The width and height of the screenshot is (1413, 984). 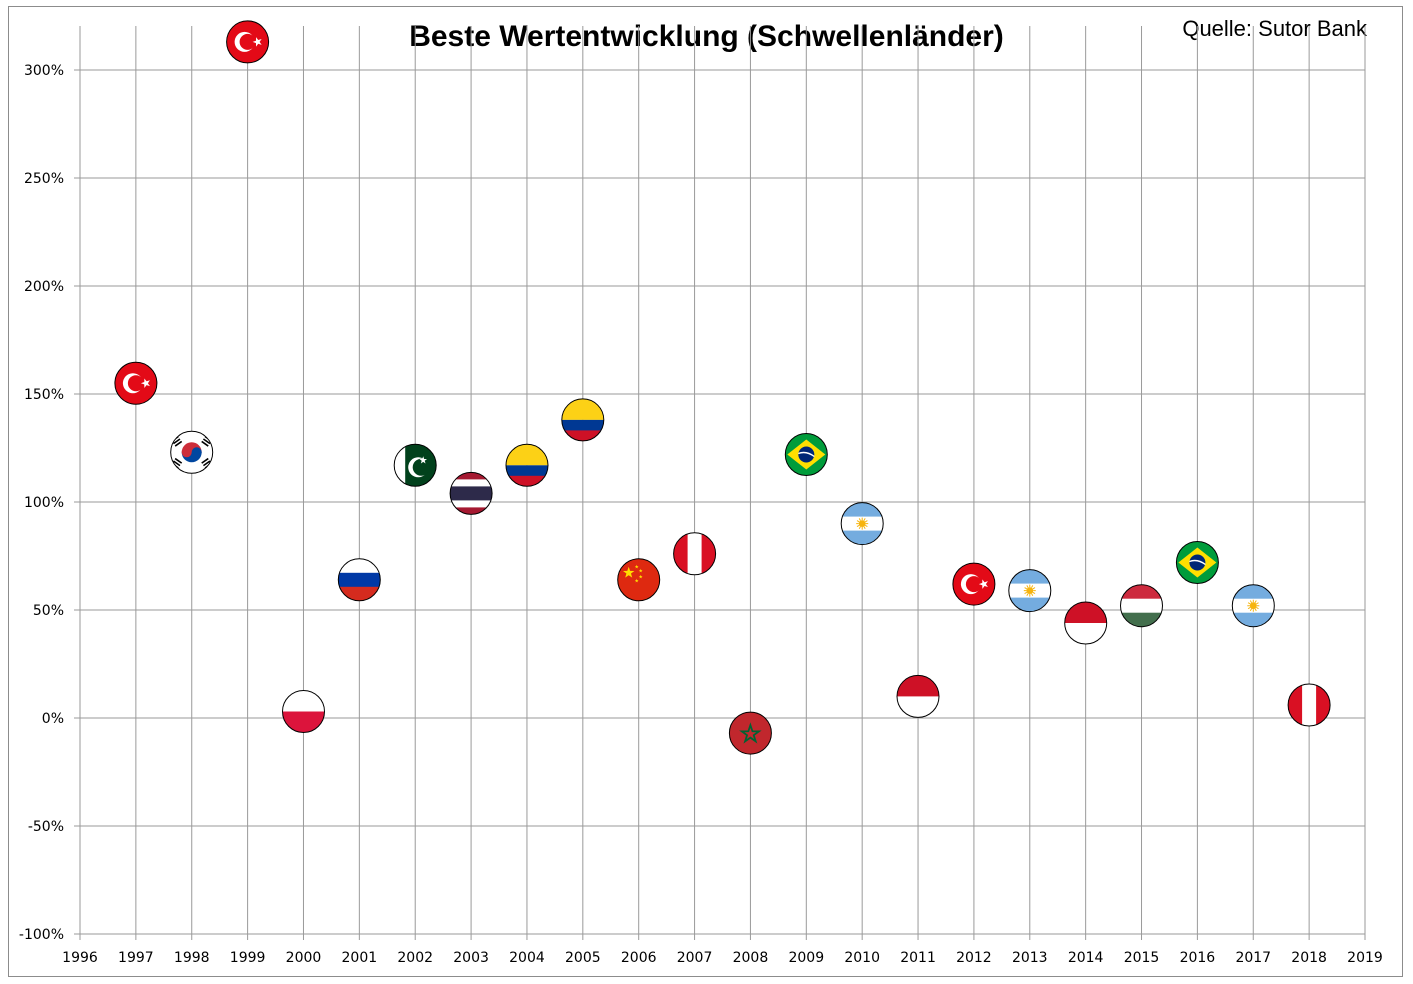 What do you see at coordinates (1253, 958) in the screenshot?
I see `x-tick-label: 2017` at bounding box center [1253, 958].